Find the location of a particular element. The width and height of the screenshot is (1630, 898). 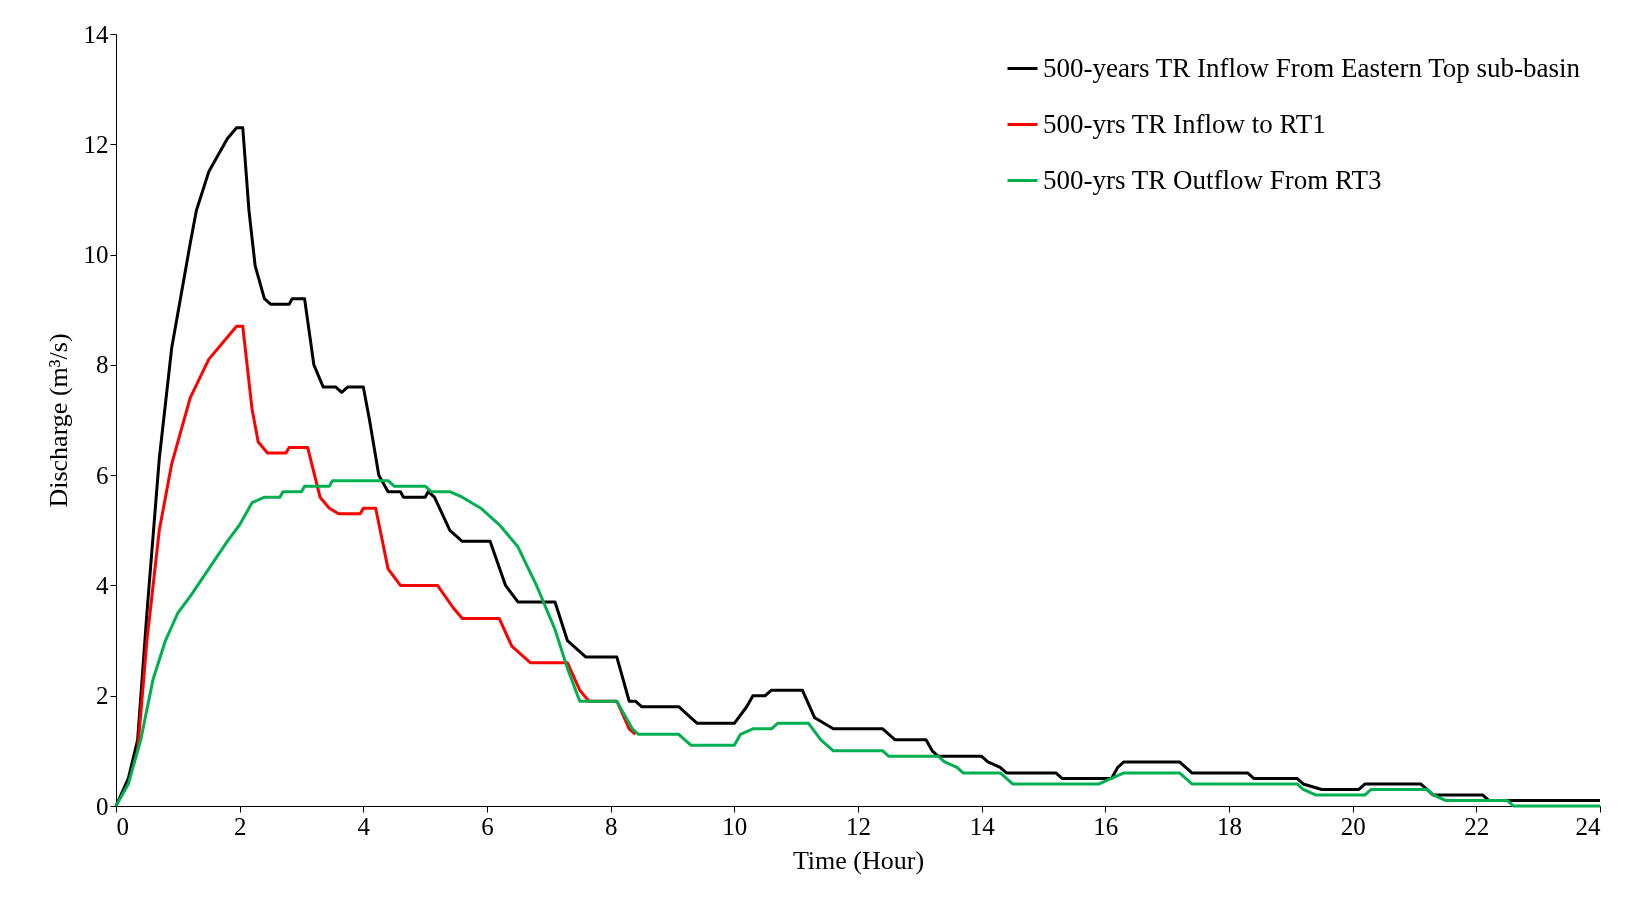

x-axis-title: Time (Hour) is located at coordinates (858, 860).